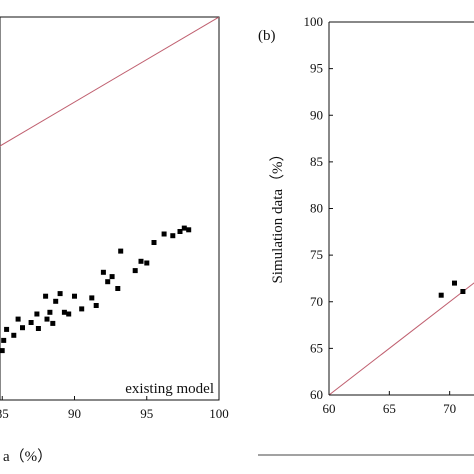  What do you see at coordinates (314, 21) in the screenshot?
I see `panelB-y-tick-label-8: 100` at bounding box center [314, 21].